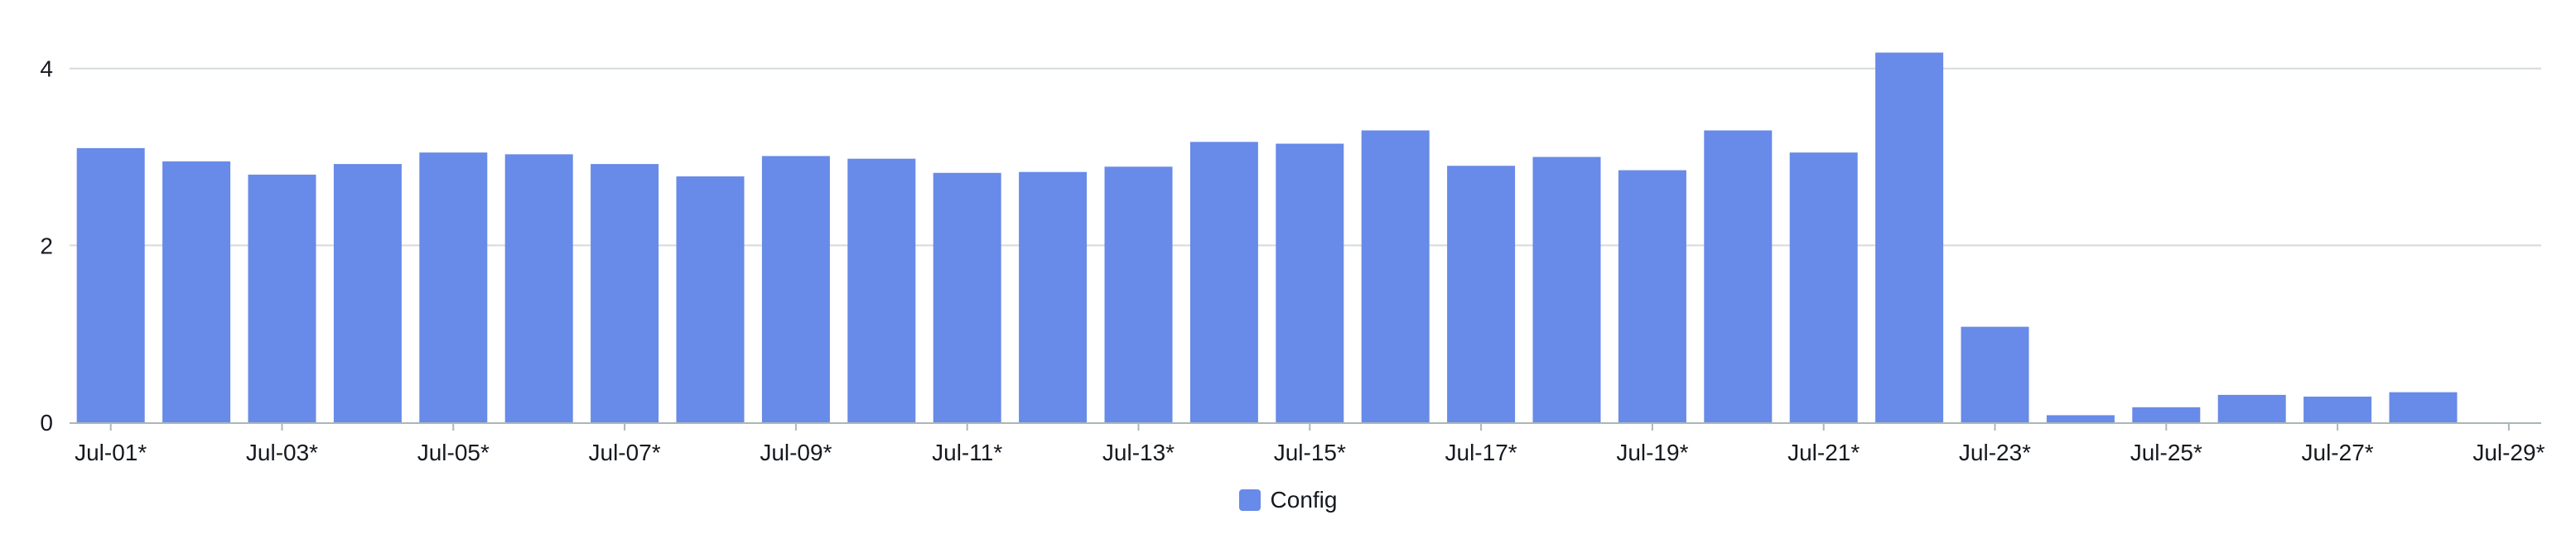 Image resolution: width=2576 pixels, height=544 pixels. Describe the element at coordinates (282, 452) in the screenshot. I see `x-tick-label: Jul-03*` at that location.